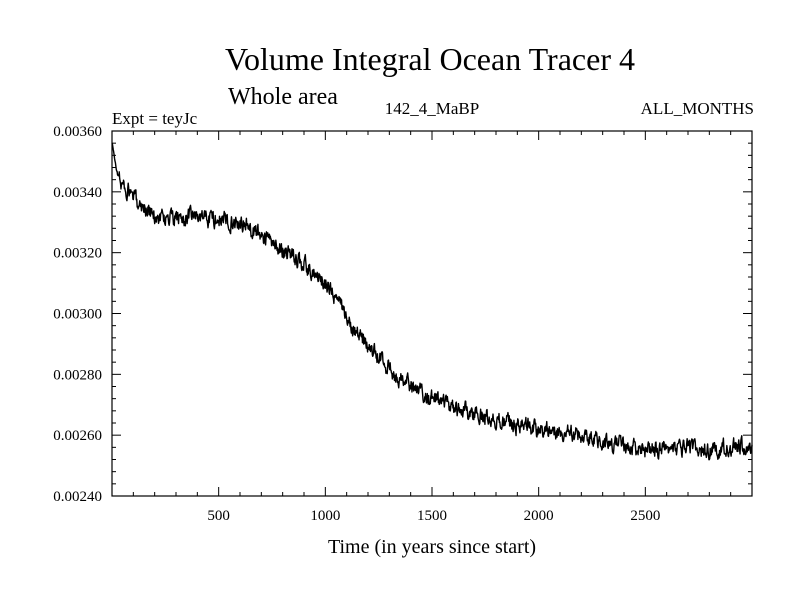 This screenshot has width=800, height=605. What do you see at coordinates (539, 516) in the screenshot?
I see `x-tick-label: 2000` at bounding box center [539, 516].